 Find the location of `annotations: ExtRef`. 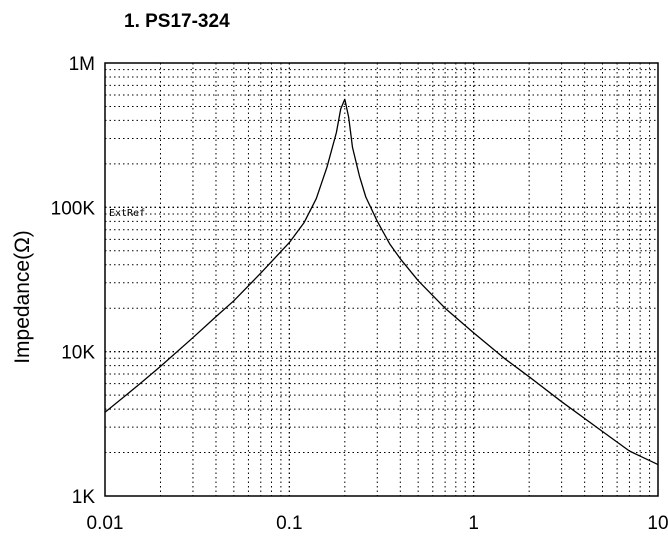

annotations: ExtRef is located at coordinates (127, 213).